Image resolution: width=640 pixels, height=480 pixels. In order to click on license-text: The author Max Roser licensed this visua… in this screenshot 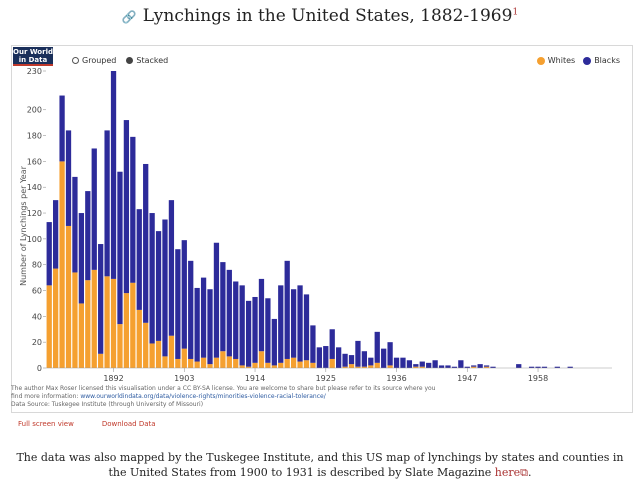, I will do `click(223, 388)`.